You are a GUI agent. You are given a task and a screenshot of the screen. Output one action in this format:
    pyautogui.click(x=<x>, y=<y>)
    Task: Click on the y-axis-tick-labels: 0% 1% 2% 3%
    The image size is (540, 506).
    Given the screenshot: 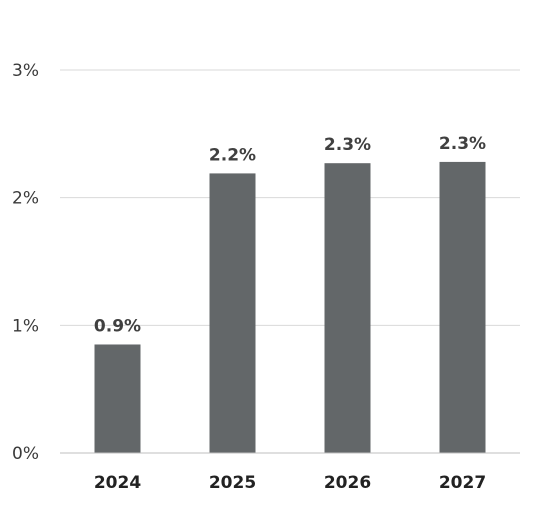 What is the action you would take?
    pyautogui.click(x=25, y=262)
    